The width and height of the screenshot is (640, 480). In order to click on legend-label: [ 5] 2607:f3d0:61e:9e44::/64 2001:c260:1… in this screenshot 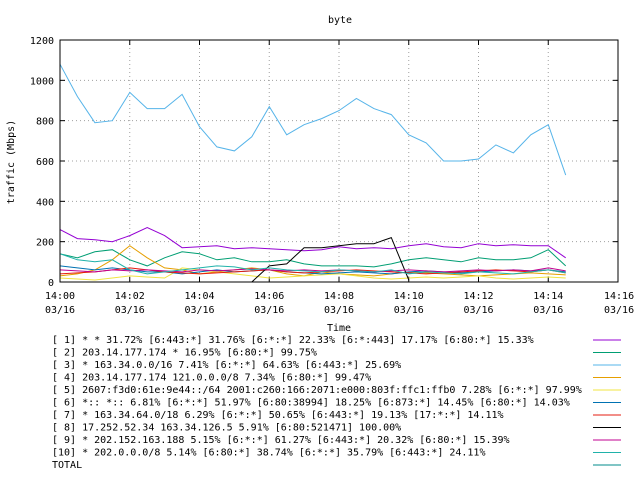, I will do `click(317, 390)`.